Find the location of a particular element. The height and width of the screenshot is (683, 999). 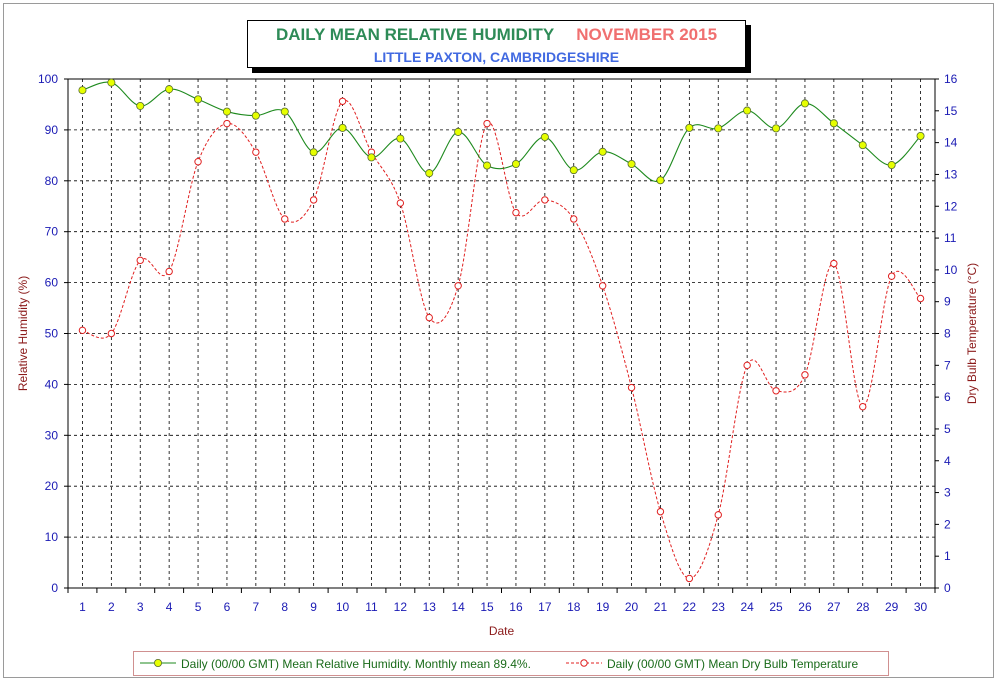

right-tick-label: 12 is located at coordinates (951, 206).